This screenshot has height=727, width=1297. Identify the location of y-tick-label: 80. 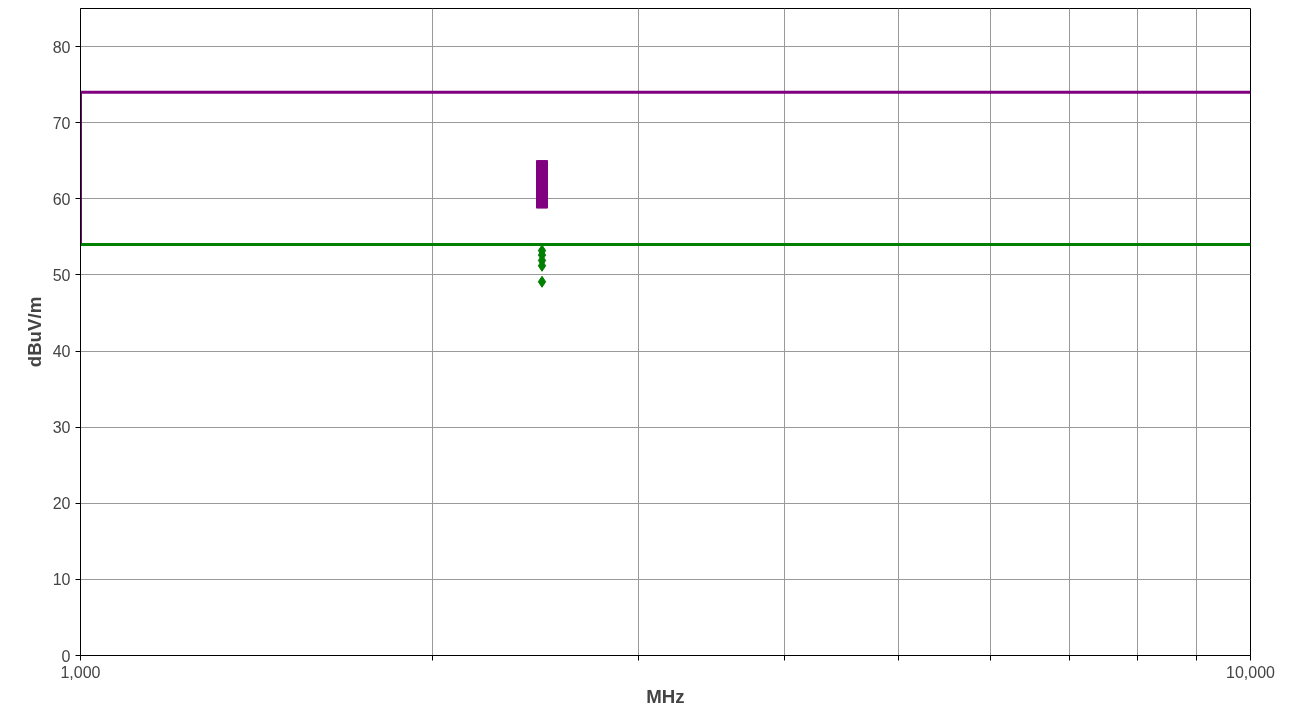
(61, 47).